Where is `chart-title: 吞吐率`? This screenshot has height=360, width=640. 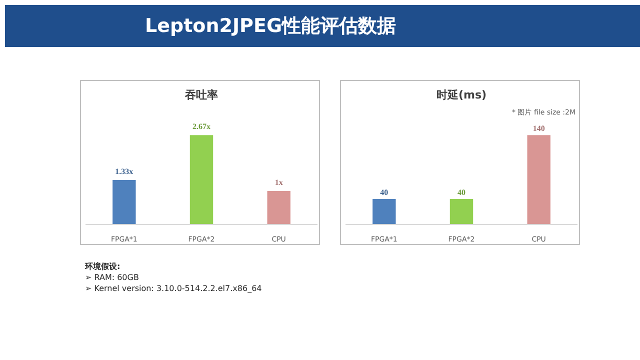
chart-title: 吞吐率 is located at coordinates (201, 95).